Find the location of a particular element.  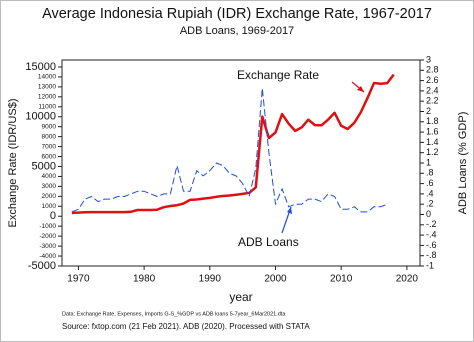

y2-tick-label: 2.6 is located at coordinates (432, 80).